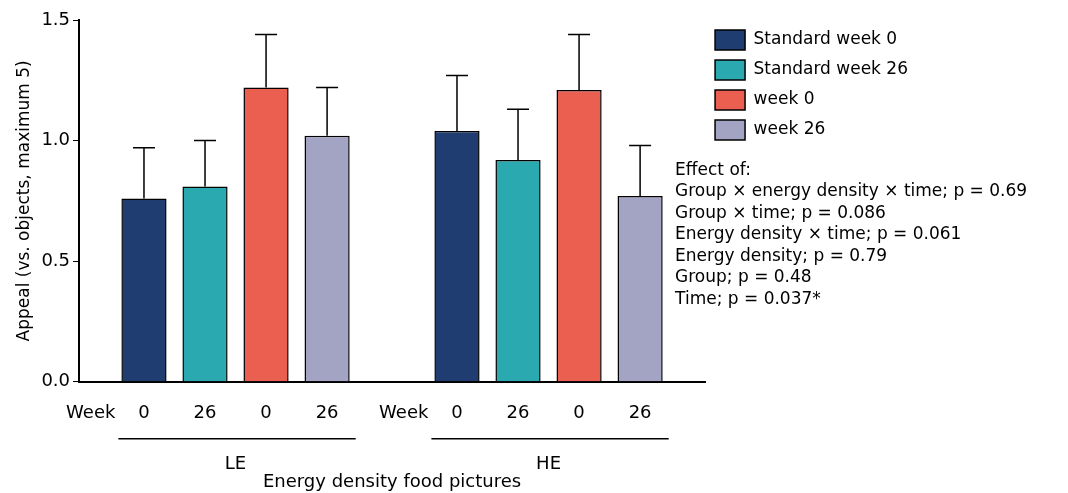  I want to click on y-tick-label: 1.0, so click(56, 139).